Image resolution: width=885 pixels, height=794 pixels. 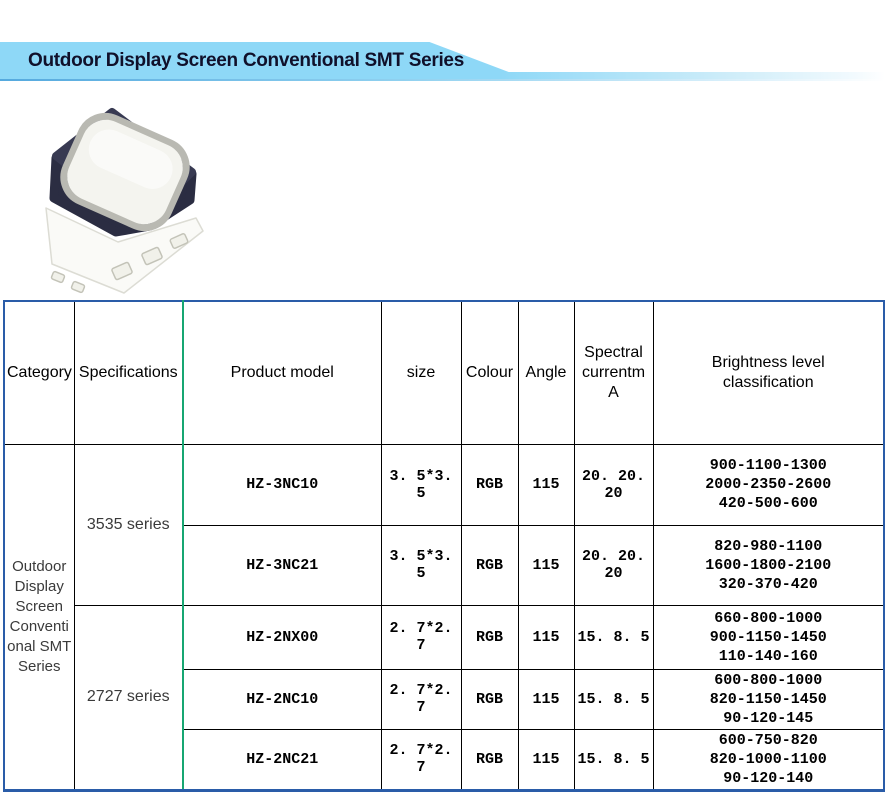 I want to click on cell-brightness: 600-800-1000 820-1150-1450 90-120-145, so click(x=768, y=699).